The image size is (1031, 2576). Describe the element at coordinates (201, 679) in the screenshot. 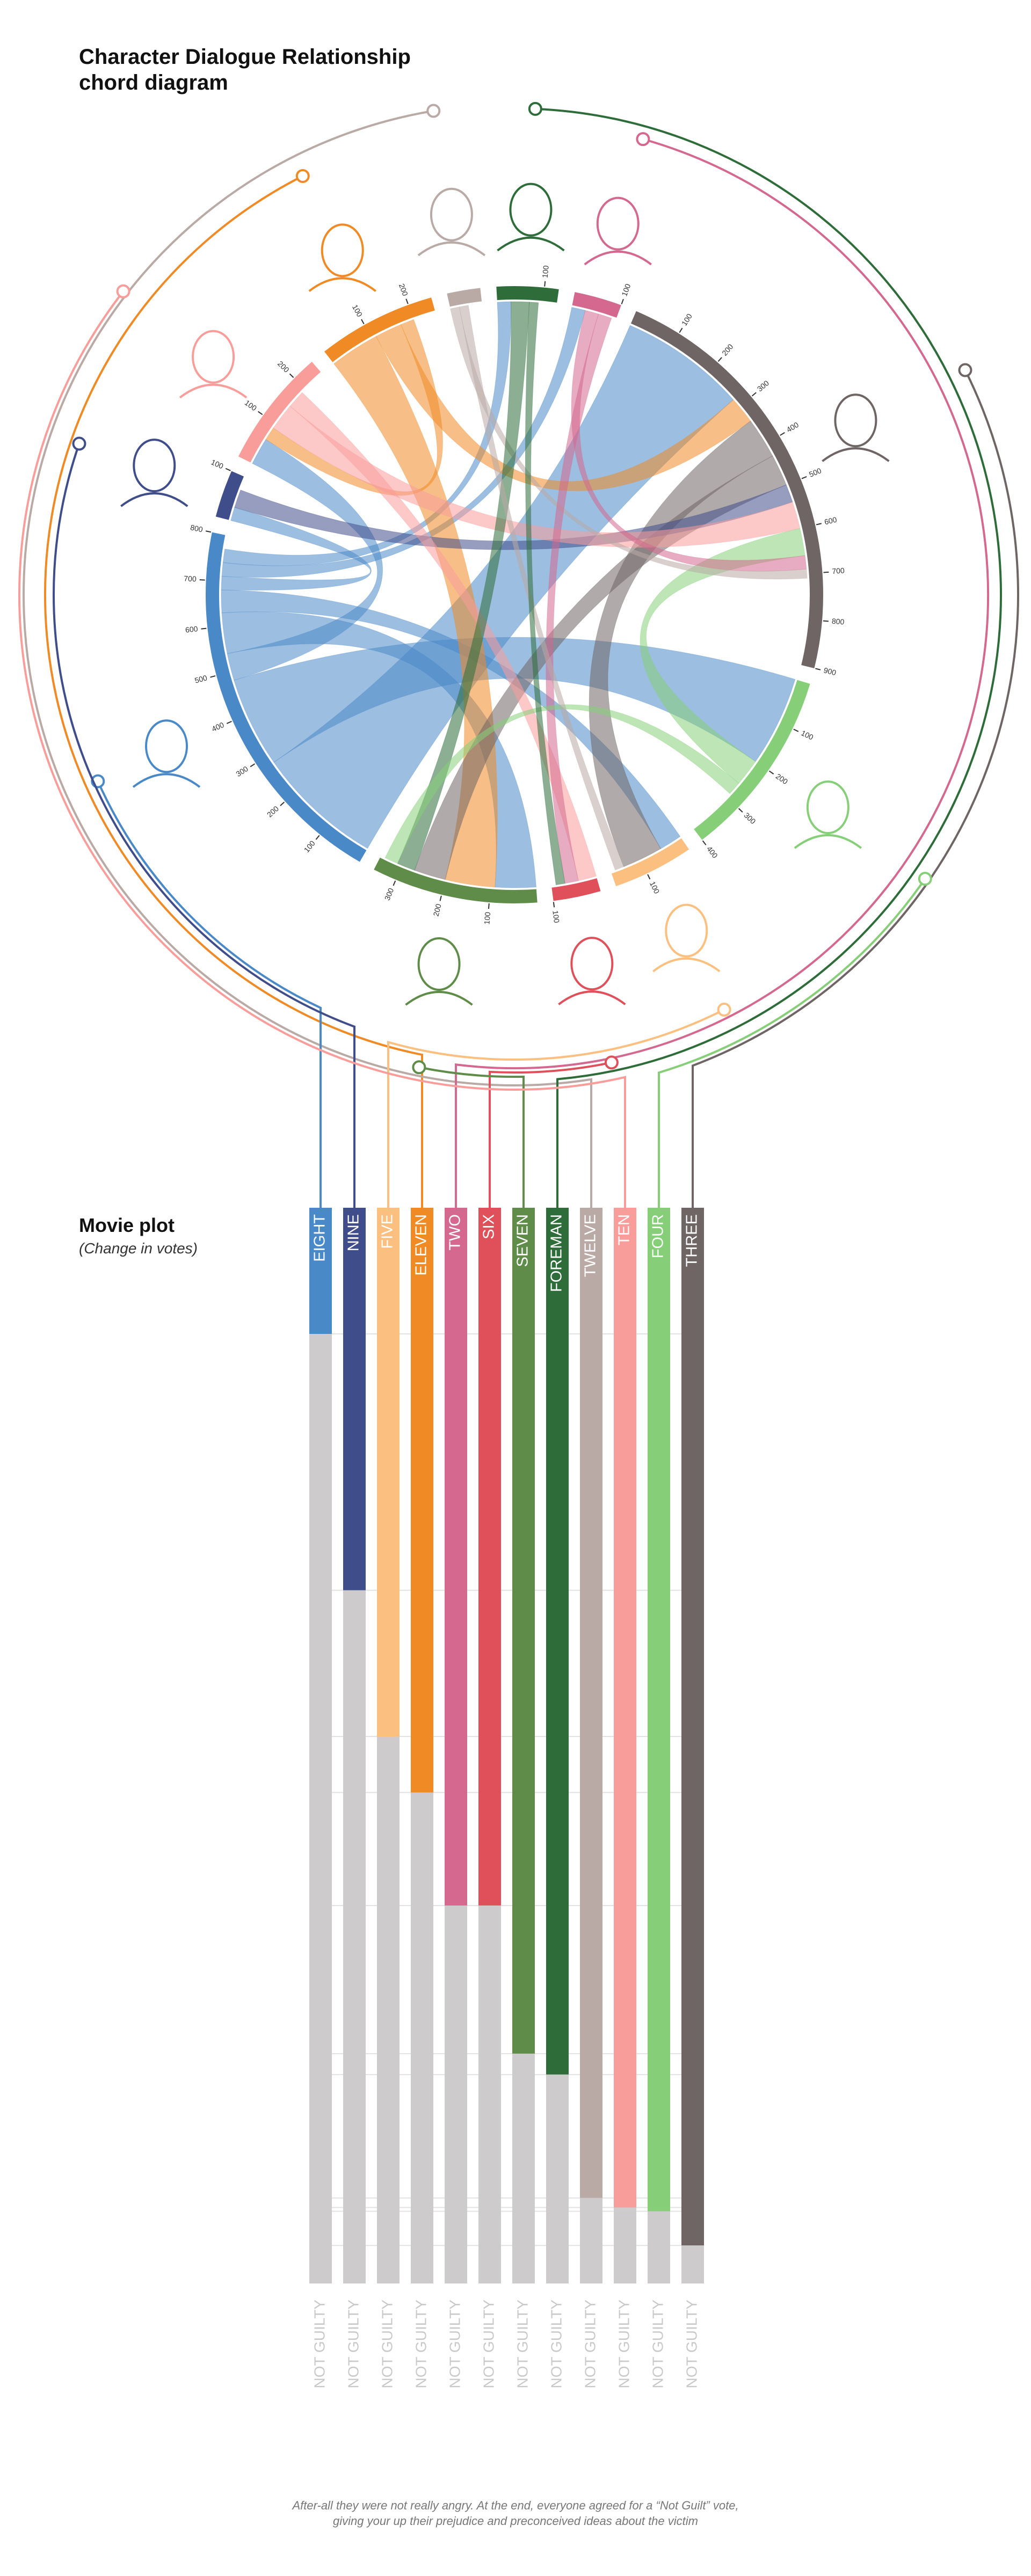

I see `tick-label: 500` at that location.